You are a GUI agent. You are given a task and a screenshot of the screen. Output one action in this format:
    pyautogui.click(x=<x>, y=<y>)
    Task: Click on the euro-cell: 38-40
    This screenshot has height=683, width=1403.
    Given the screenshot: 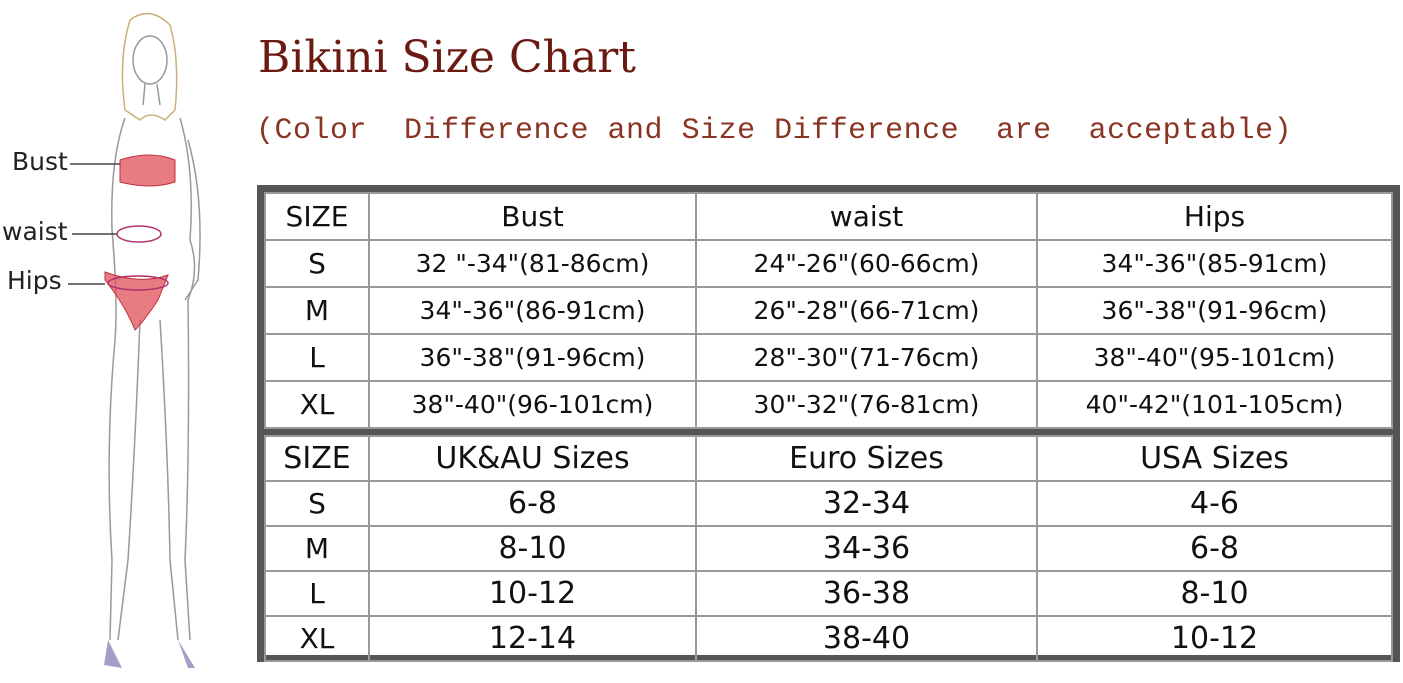 What is the action you would take?
    pyautogui.click(x=866, y=638)
    